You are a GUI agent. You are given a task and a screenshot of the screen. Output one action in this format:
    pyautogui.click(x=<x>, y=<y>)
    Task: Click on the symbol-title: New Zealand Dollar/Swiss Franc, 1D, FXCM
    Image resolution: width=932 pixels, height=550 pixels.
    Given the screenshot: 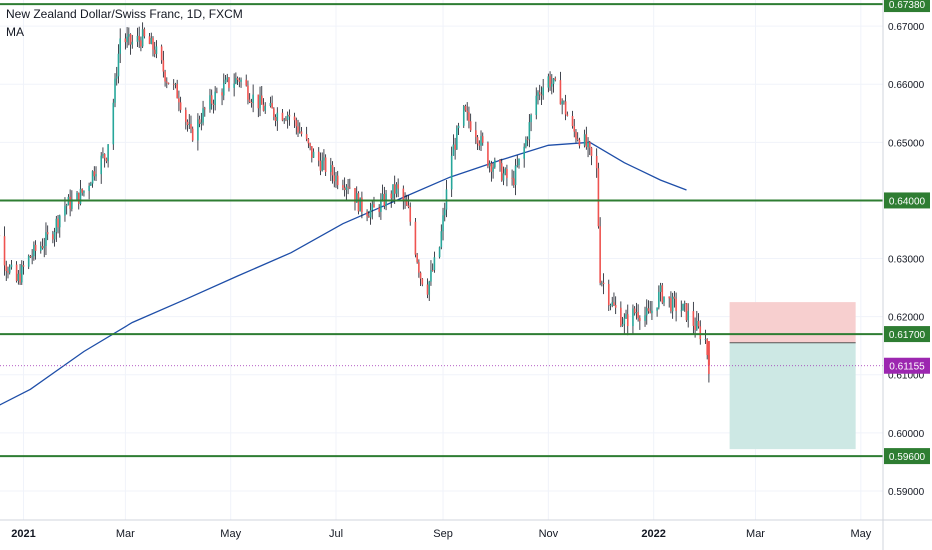 What is the action you would take?
    pyautogui.click(x=124, y=14)
    